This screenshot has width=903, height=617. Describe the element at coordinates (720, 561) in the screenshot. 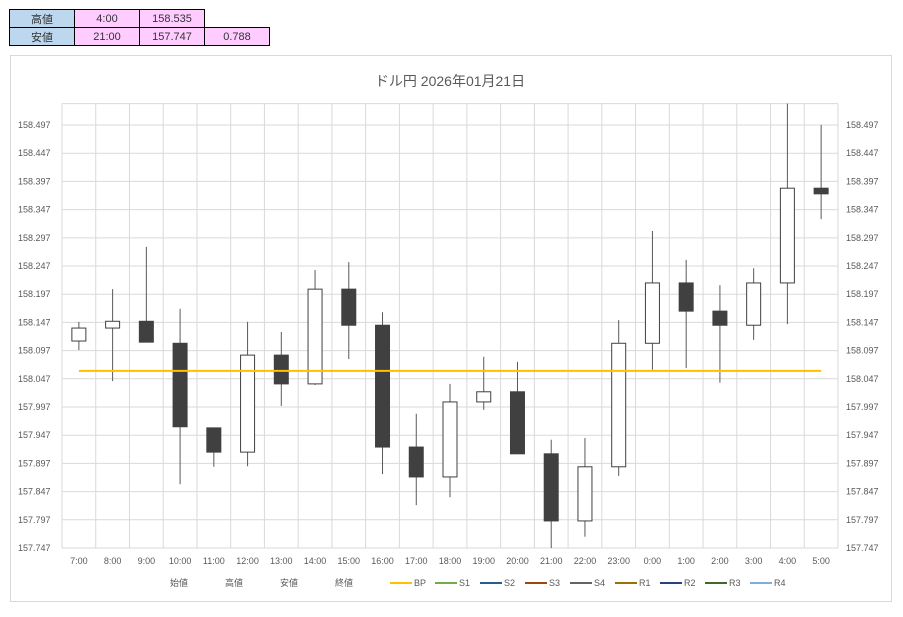

I see `x-tick-label: 2:00` at that location.